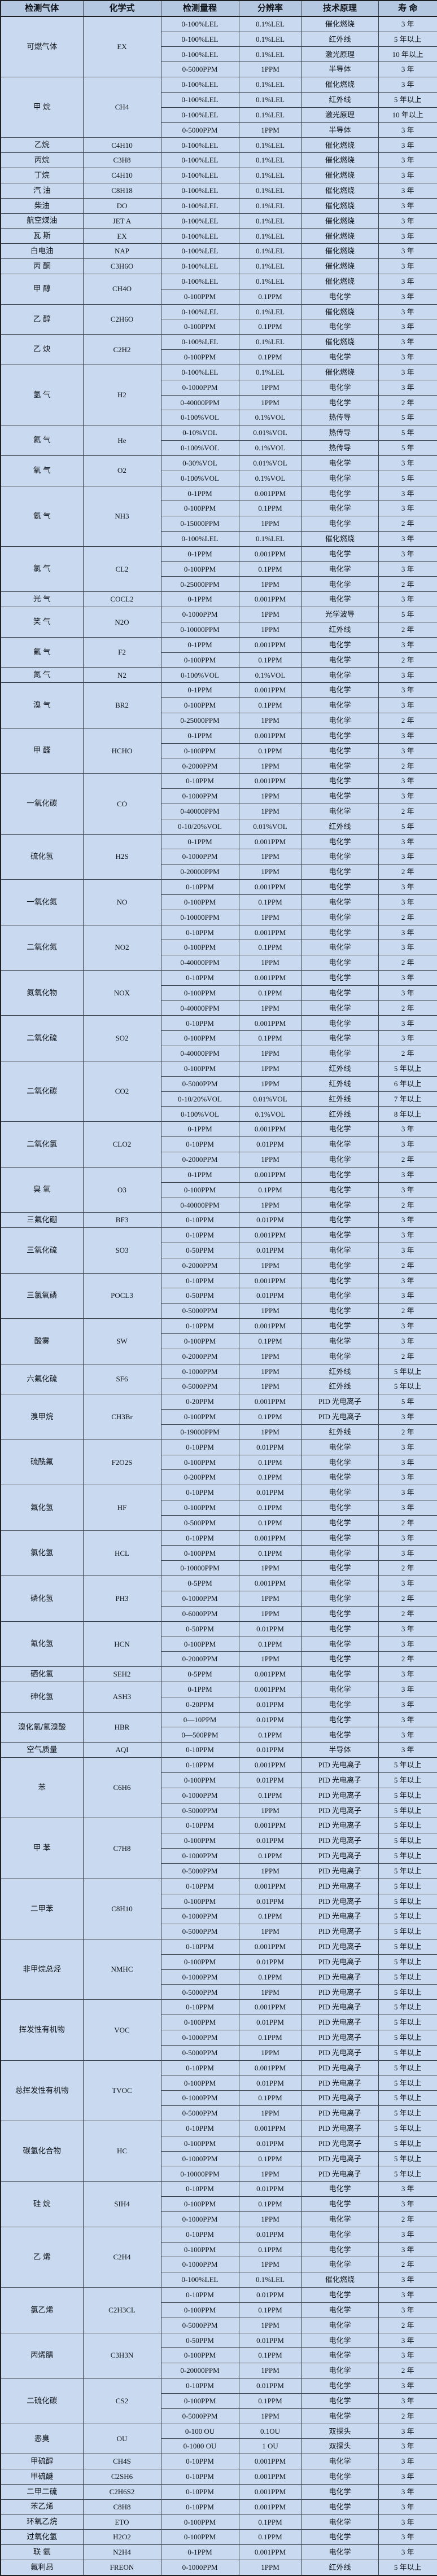 The height and width of the screenshot is (2576, 437). Describe the element at coordinates (42, 266) in the screenshot. I see `gas-name-cell: 丙 酮` at that location.